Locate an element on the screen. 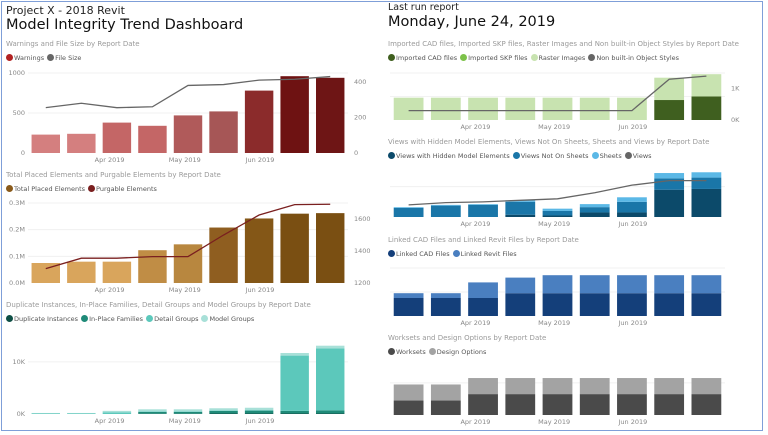 This screenshot has width=768, height=435. legend-label: Imported CAD files is located at coordinates (427, 58).